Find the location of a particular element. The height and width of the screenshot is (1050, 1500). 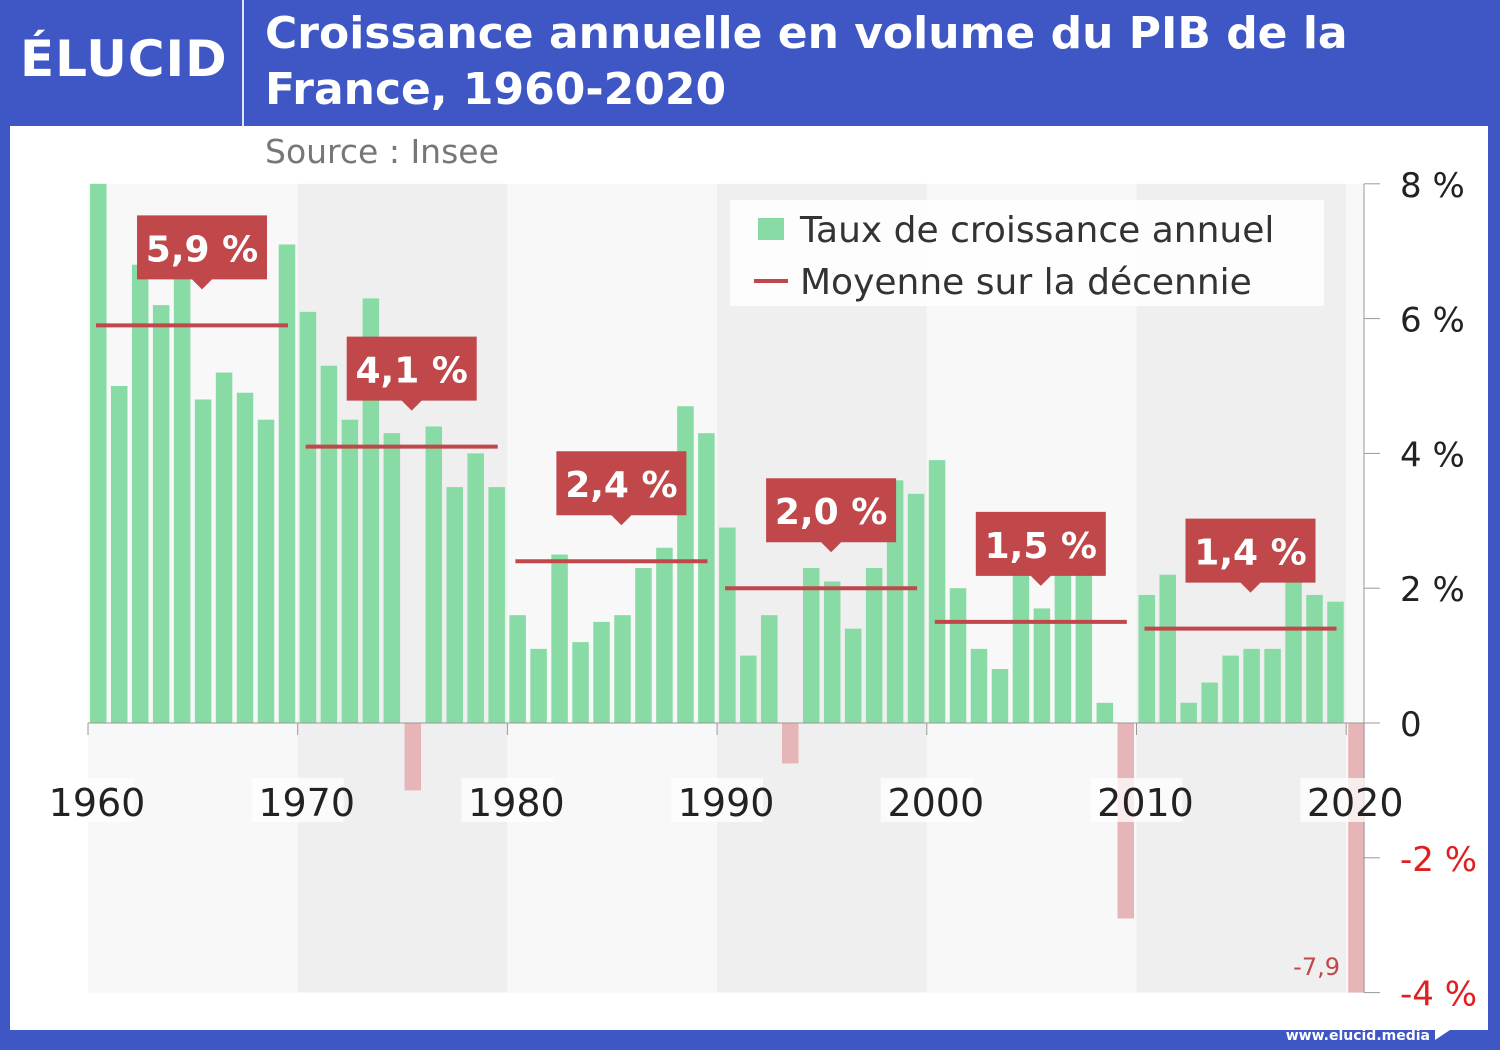

average-label-2010: 1,4 % is located at coordinates (1250, 553).